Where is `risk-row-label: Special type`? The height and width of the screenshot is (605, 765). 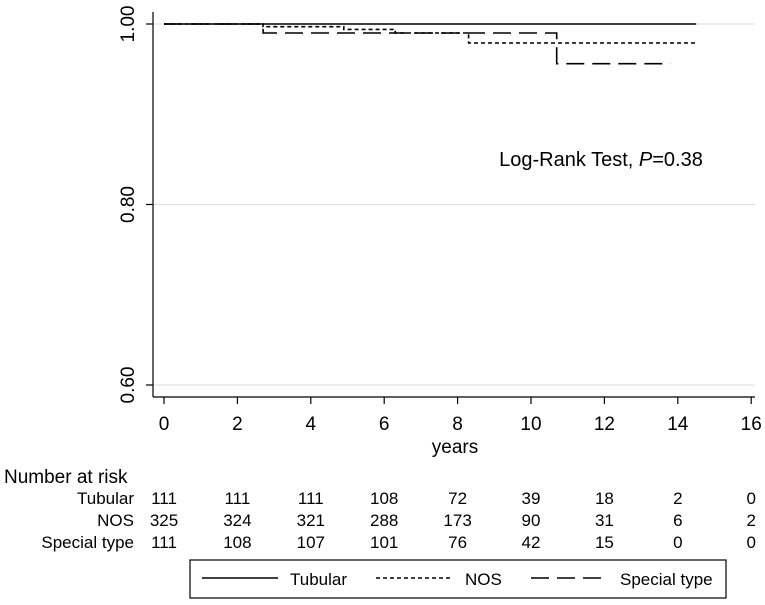
risk-row-label: Special type is located at coordinates (87, 542).